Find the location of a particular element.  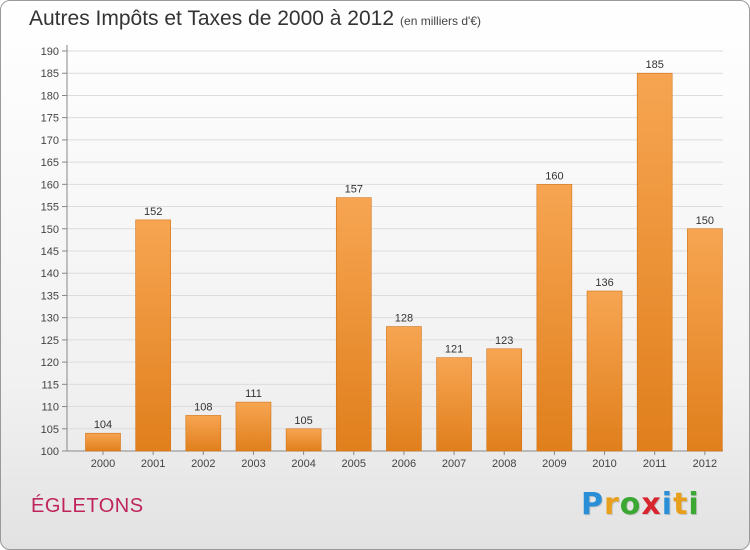

y-tick-label: 130 is located at coordinates (50, 319).